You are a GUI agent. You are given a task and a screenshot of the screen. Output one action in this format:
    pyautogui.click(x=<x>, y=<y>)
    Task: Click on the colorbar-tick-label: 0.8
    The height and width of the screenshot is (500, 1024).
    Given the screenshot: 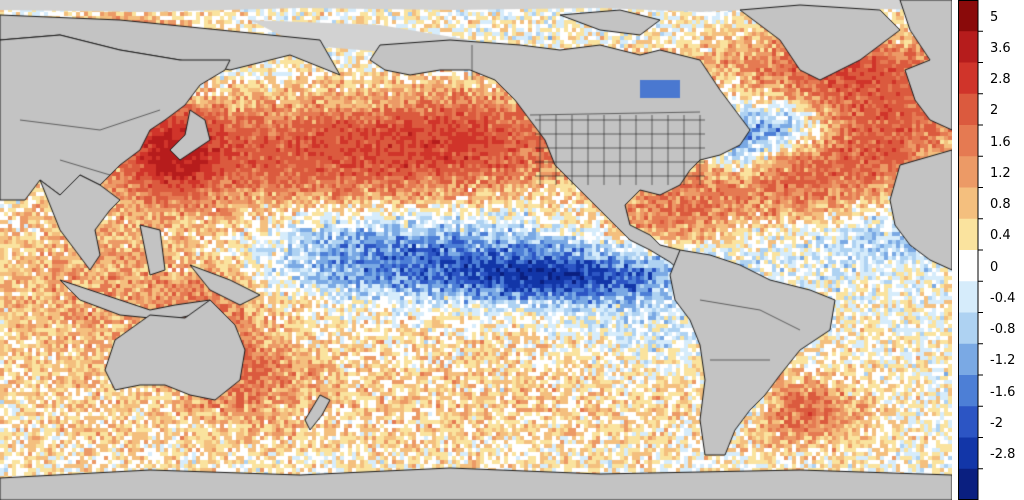 What is the action you would take?
    pyautogui.click(x=1000, y=205)
    